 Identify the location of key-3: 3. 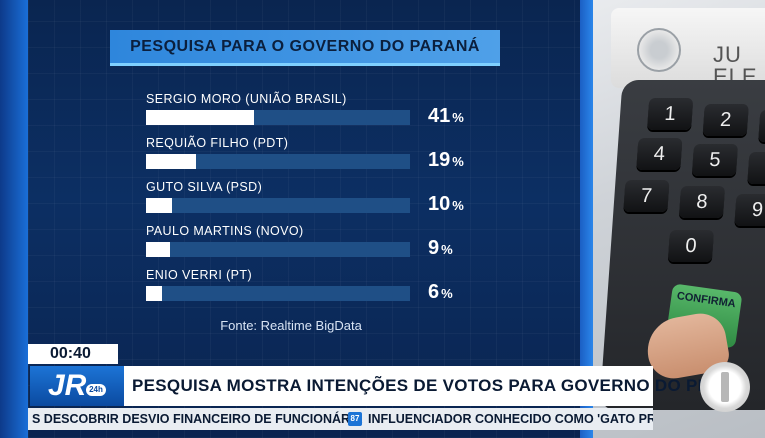
(761, 126).